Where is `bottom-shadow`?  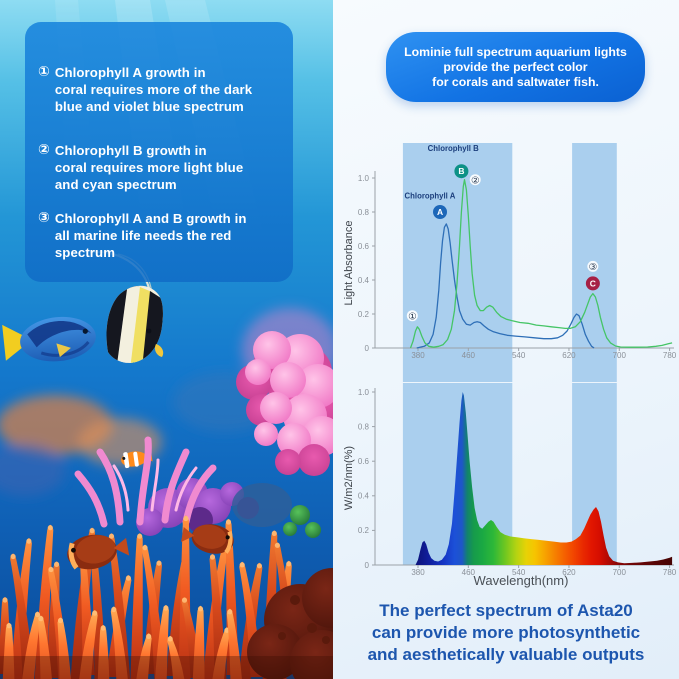 bottom-shadow is located at coordinates (166, 667).